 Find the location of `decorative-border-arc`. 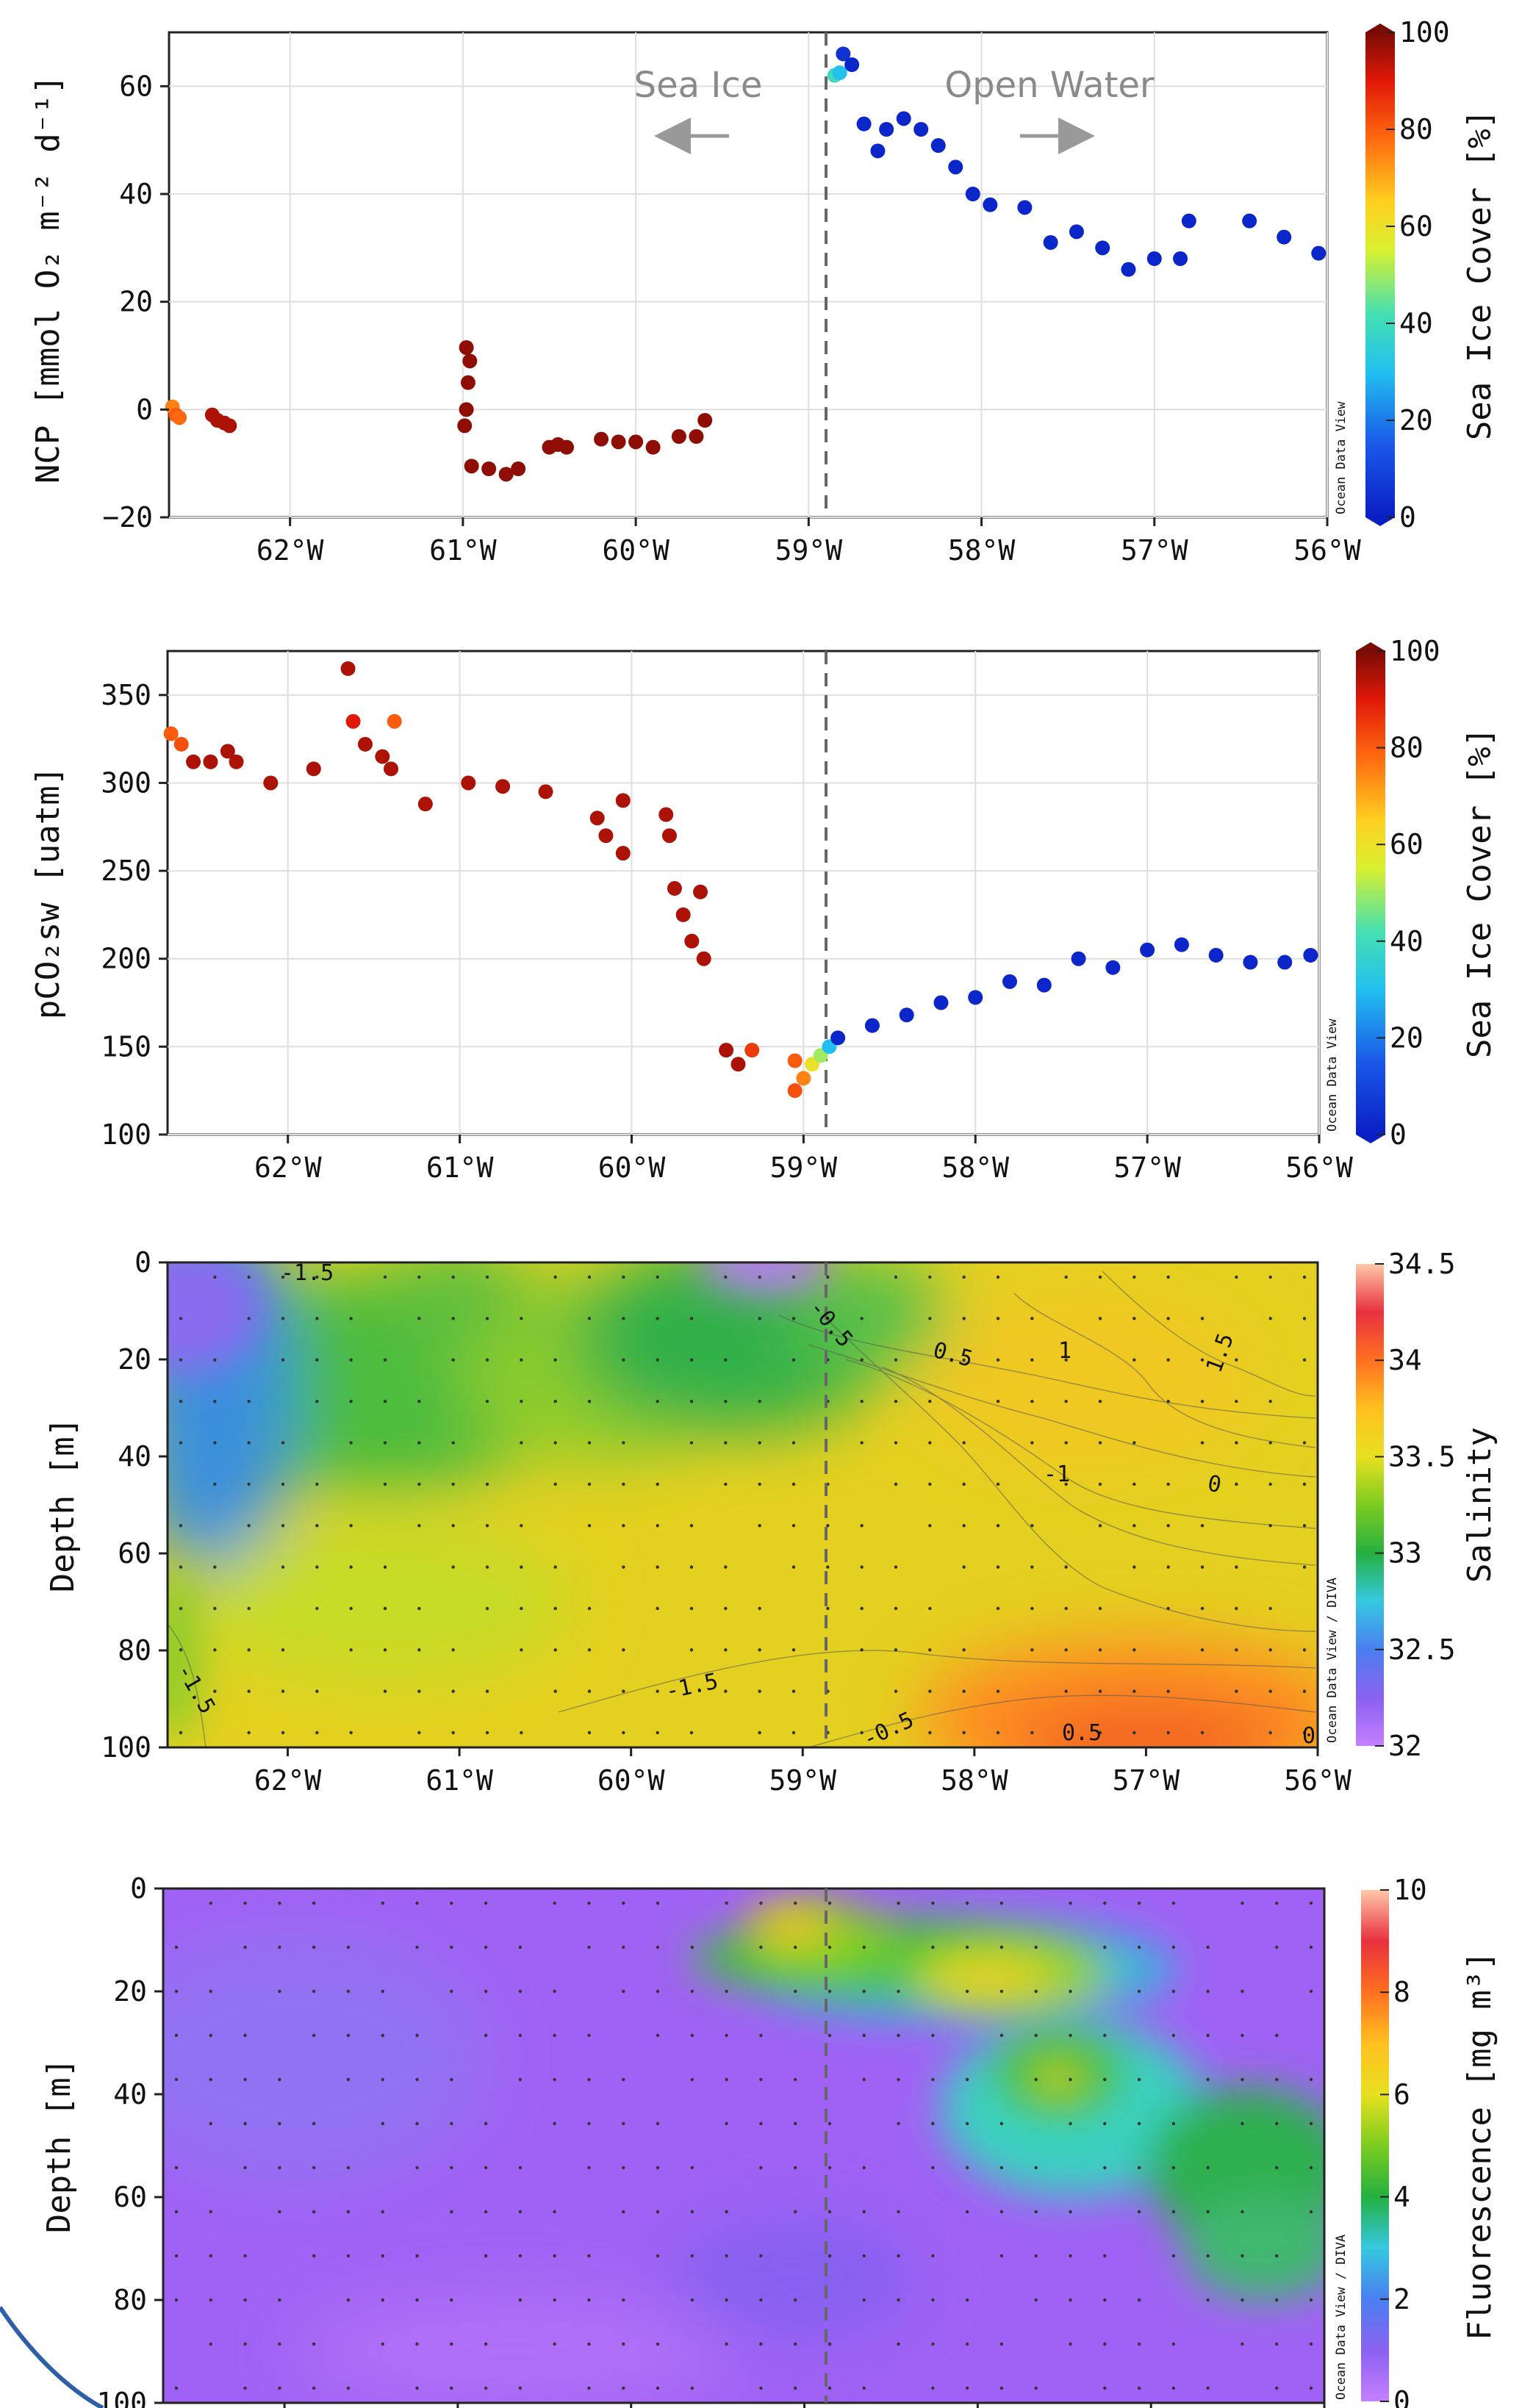

decorative-border-arc is located at coordinates (52, 2357).